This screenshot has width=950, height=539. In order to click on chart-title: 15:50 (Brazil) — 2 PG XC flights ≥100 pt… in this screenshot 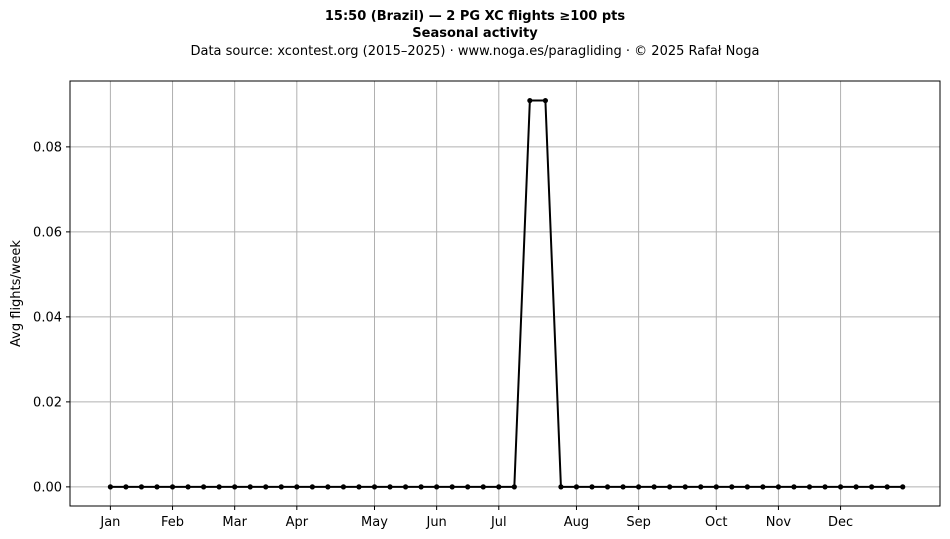, I will do `click(475, 16)`.